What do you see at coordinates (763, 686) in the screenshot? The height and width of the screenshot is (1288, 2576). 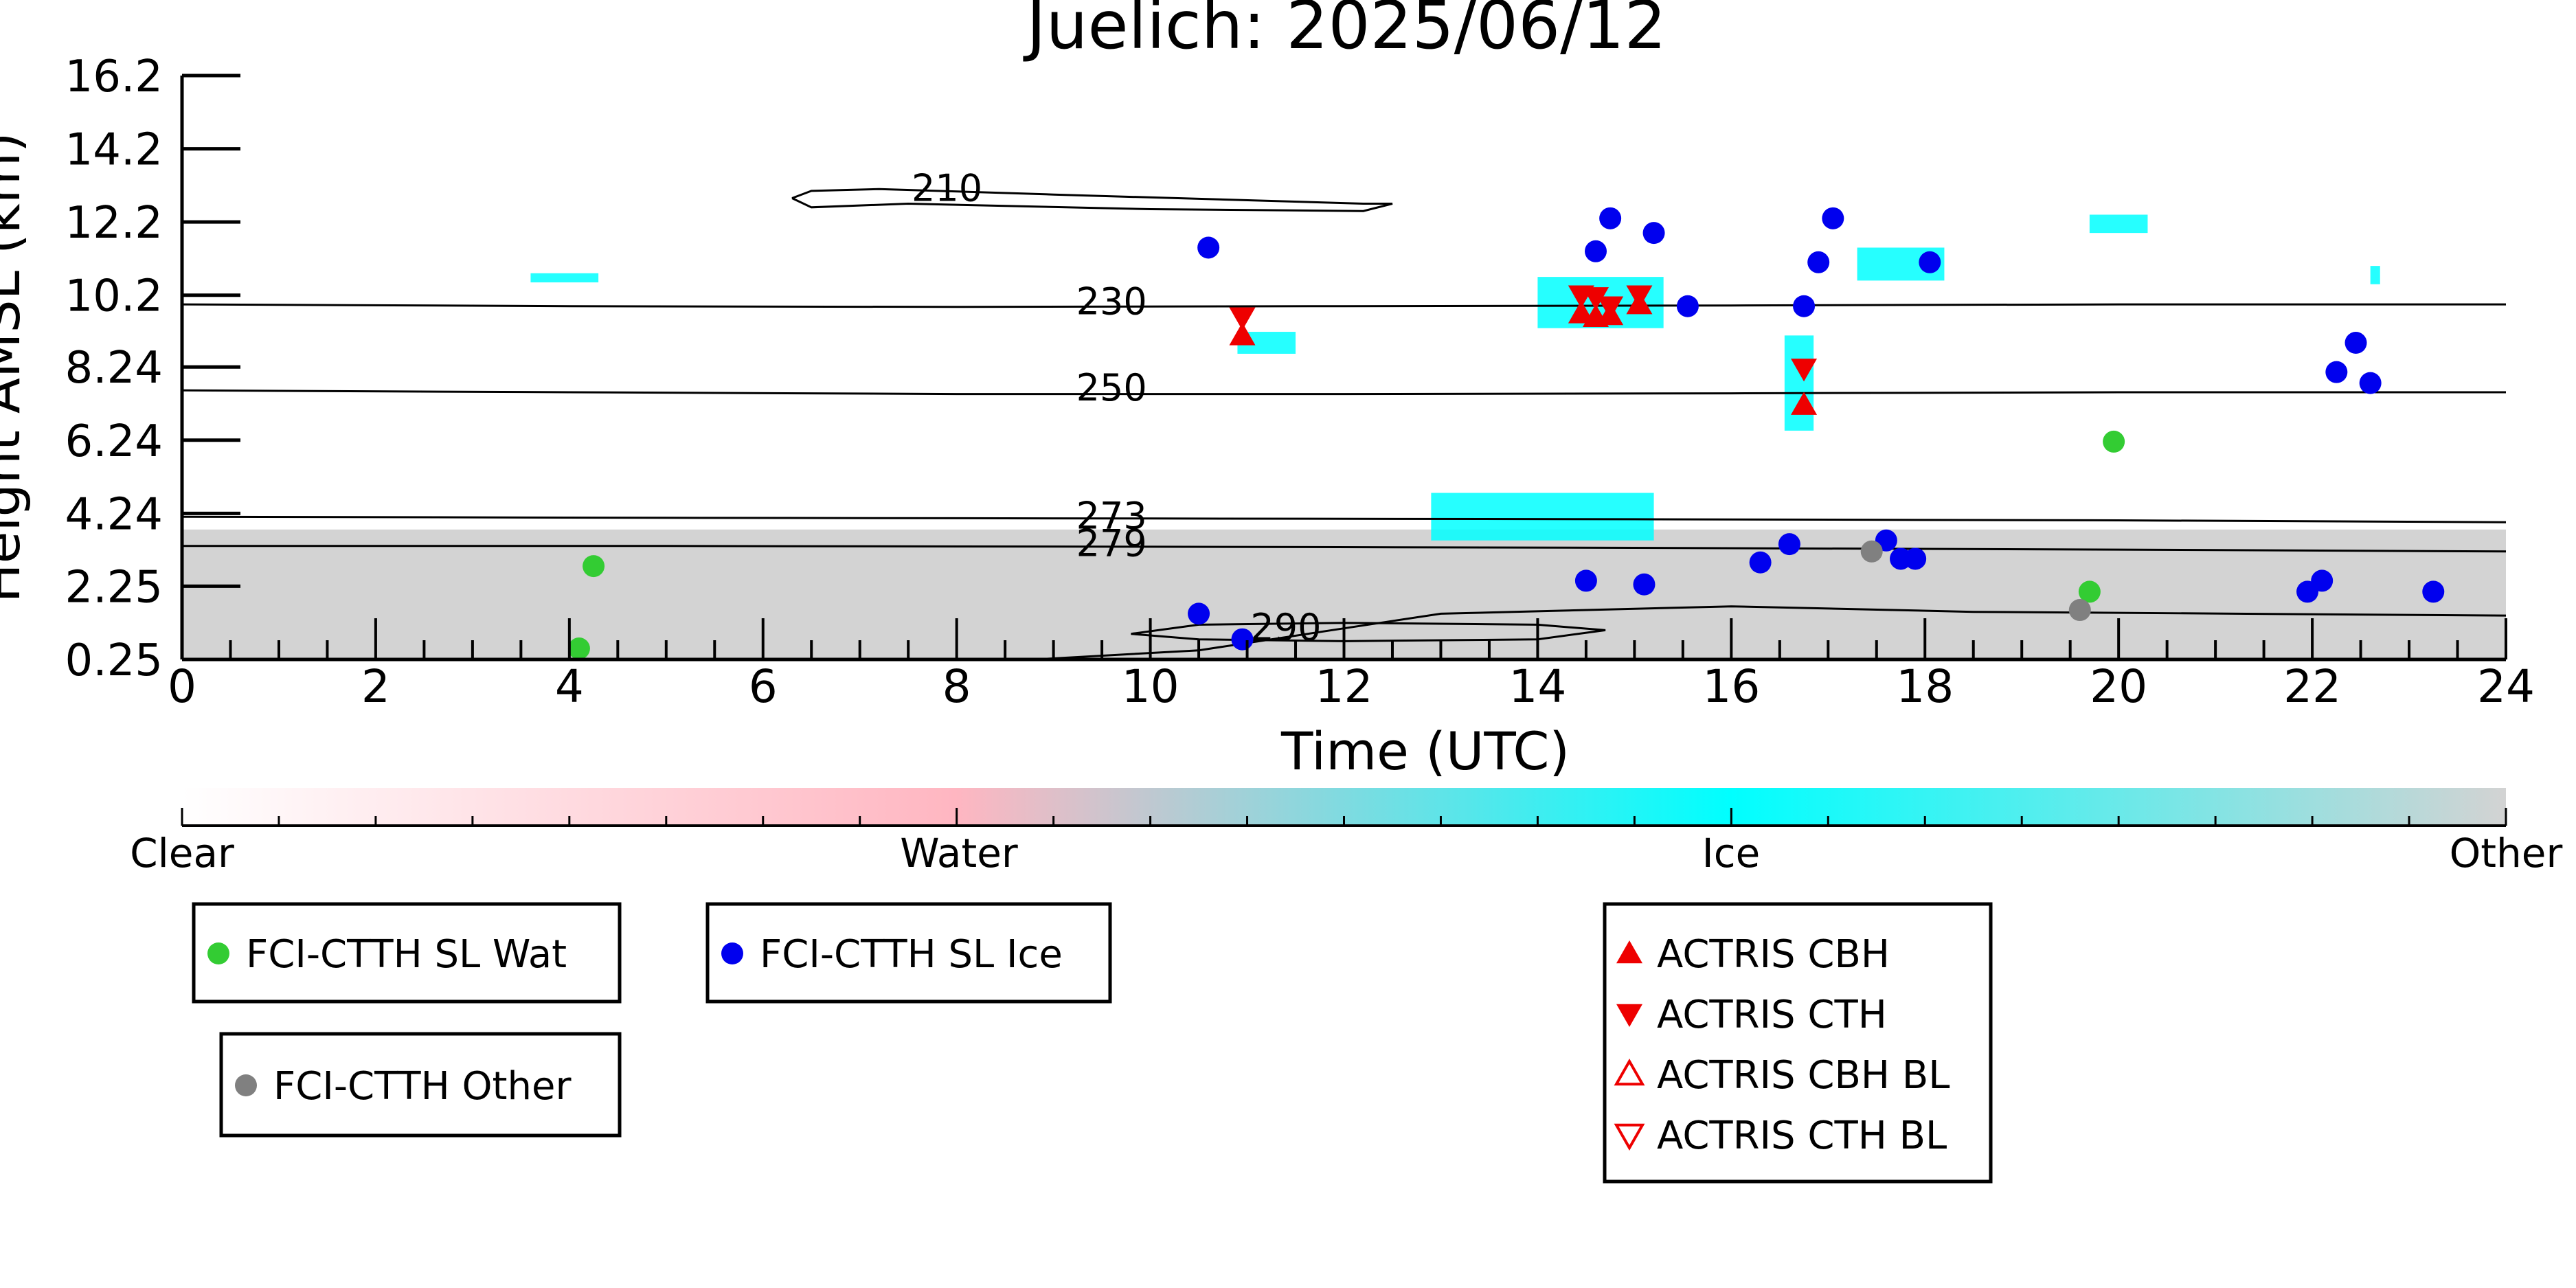 I see `x-tick-label: 6` at bounding box center [763, 686].